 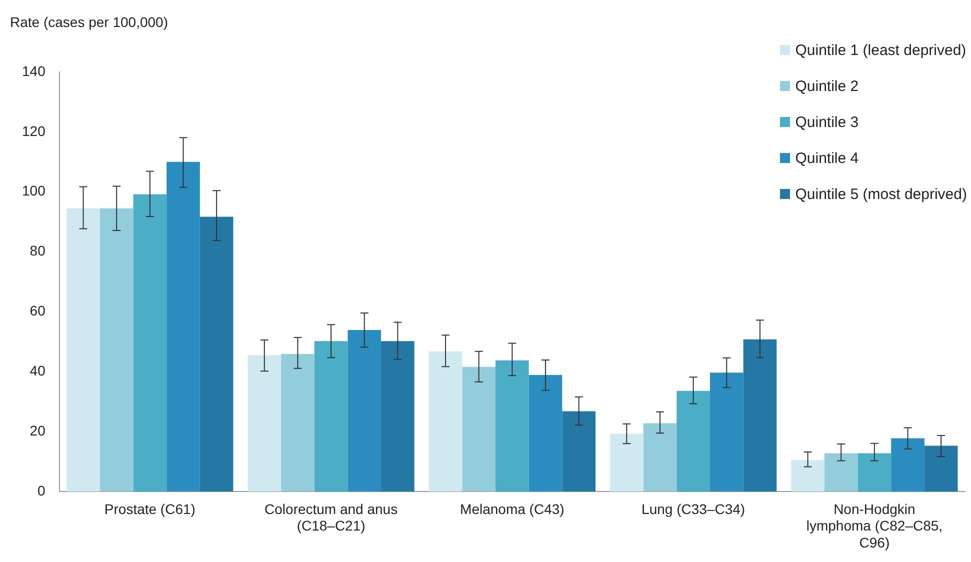 I want to click on y-tick-label: 140, so click(x=34, y=70).